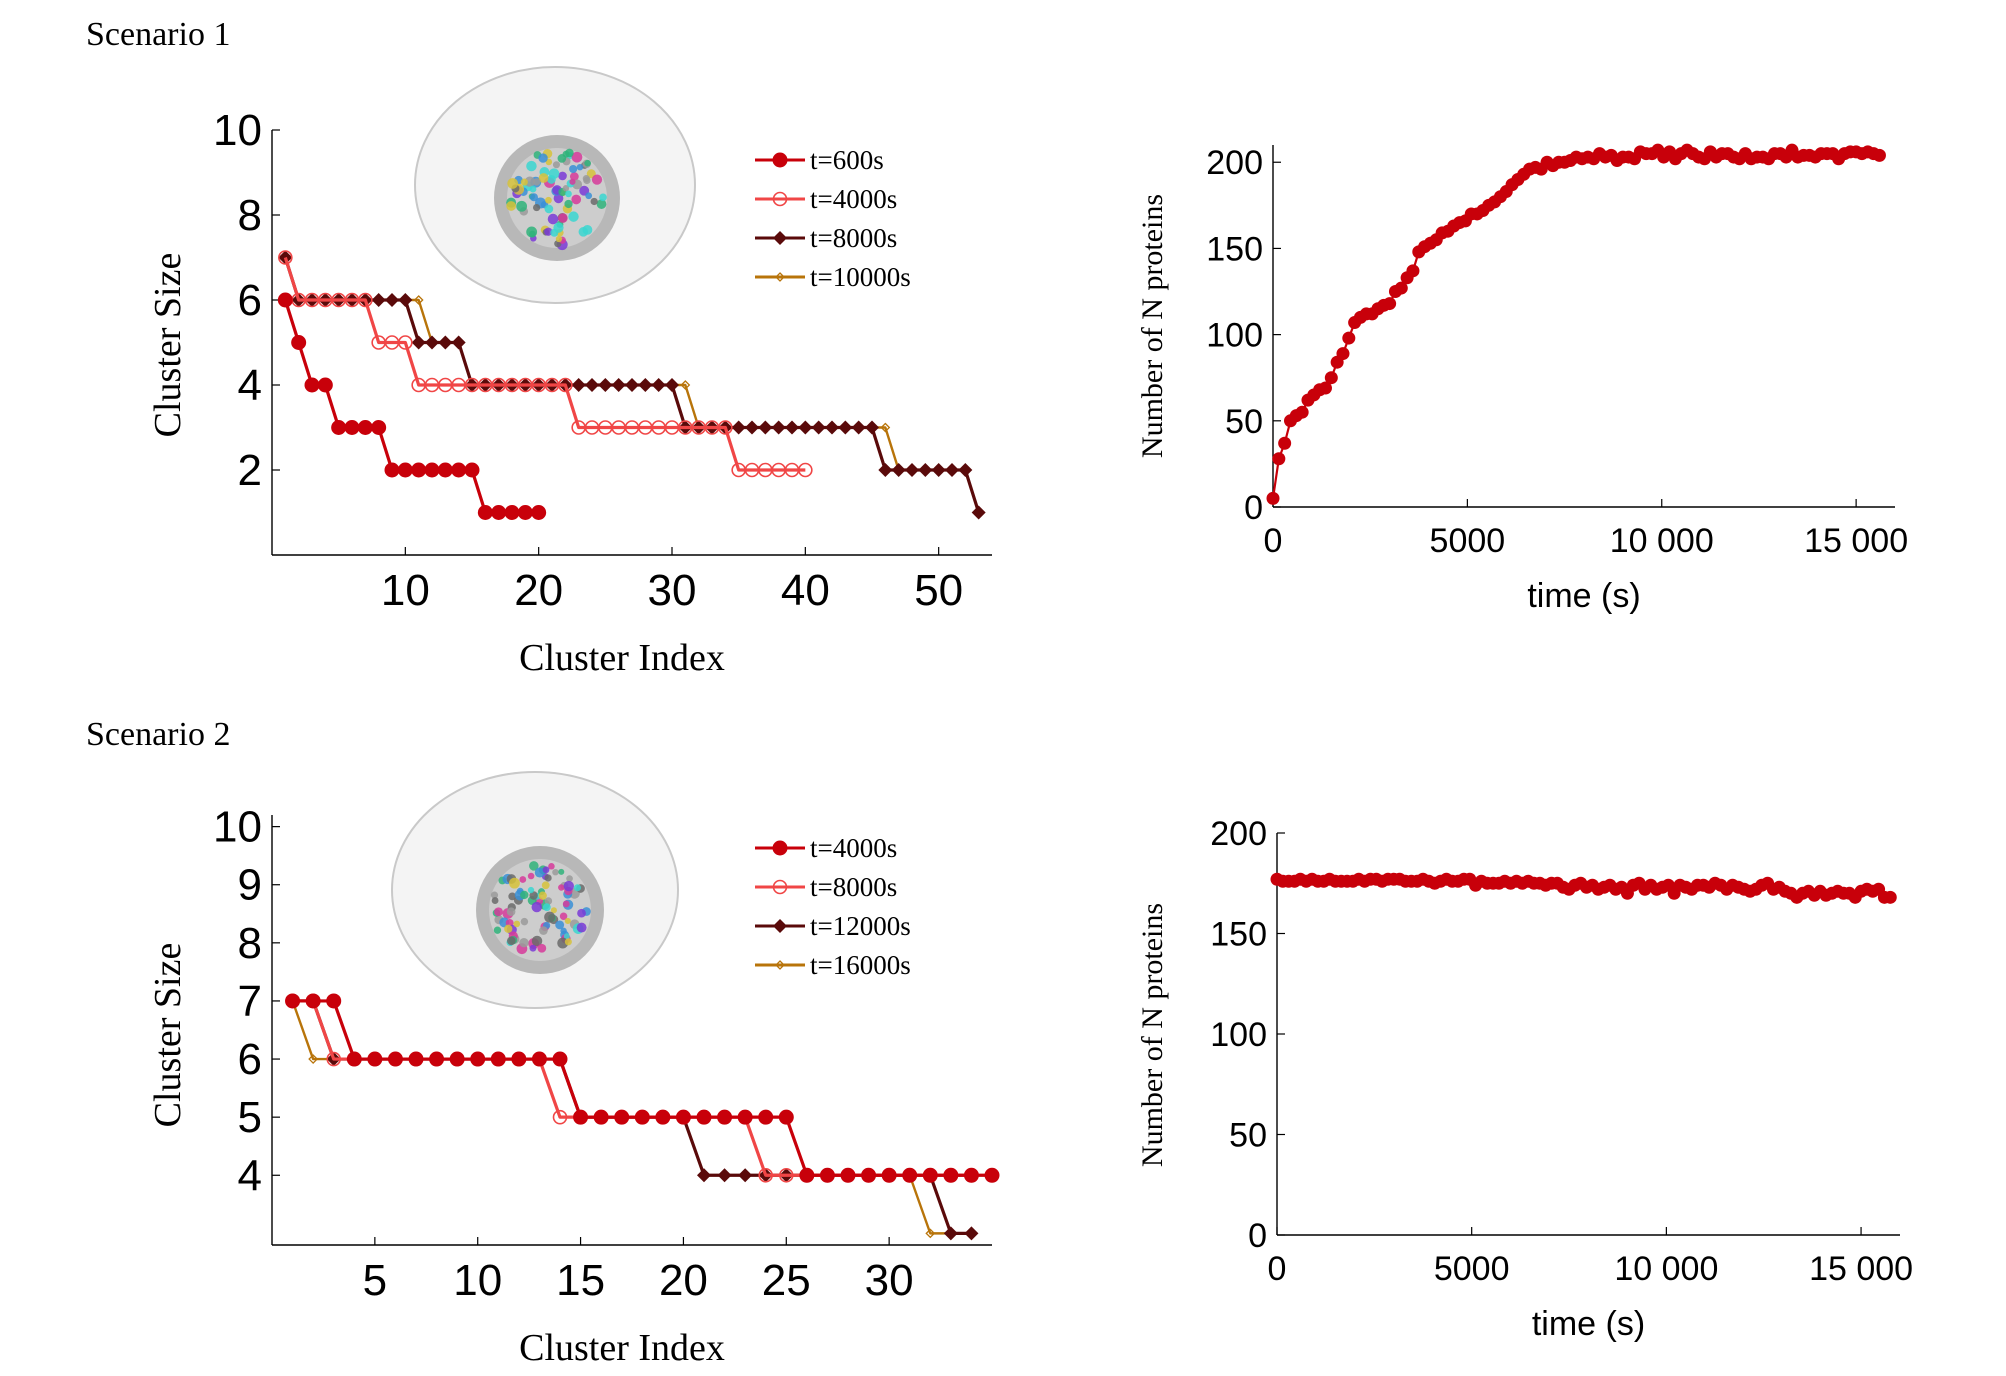 The width and height of the screenshot is (2006, 1376). What do you see at coordinates (1588, 1324) in the screenshot?
I see `x-axis-label: time (s)` at bounding box center [1588, 1324].